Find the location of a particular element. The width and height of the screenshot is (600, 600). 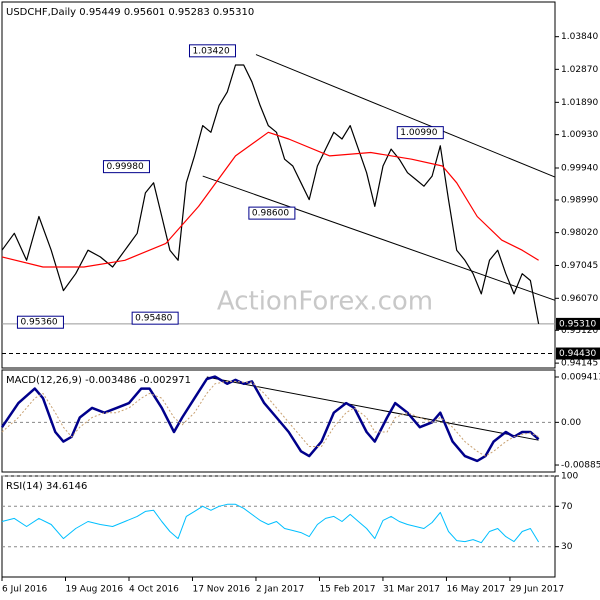

price-annotation: 0.95480 is located at coordinates (153, 319).